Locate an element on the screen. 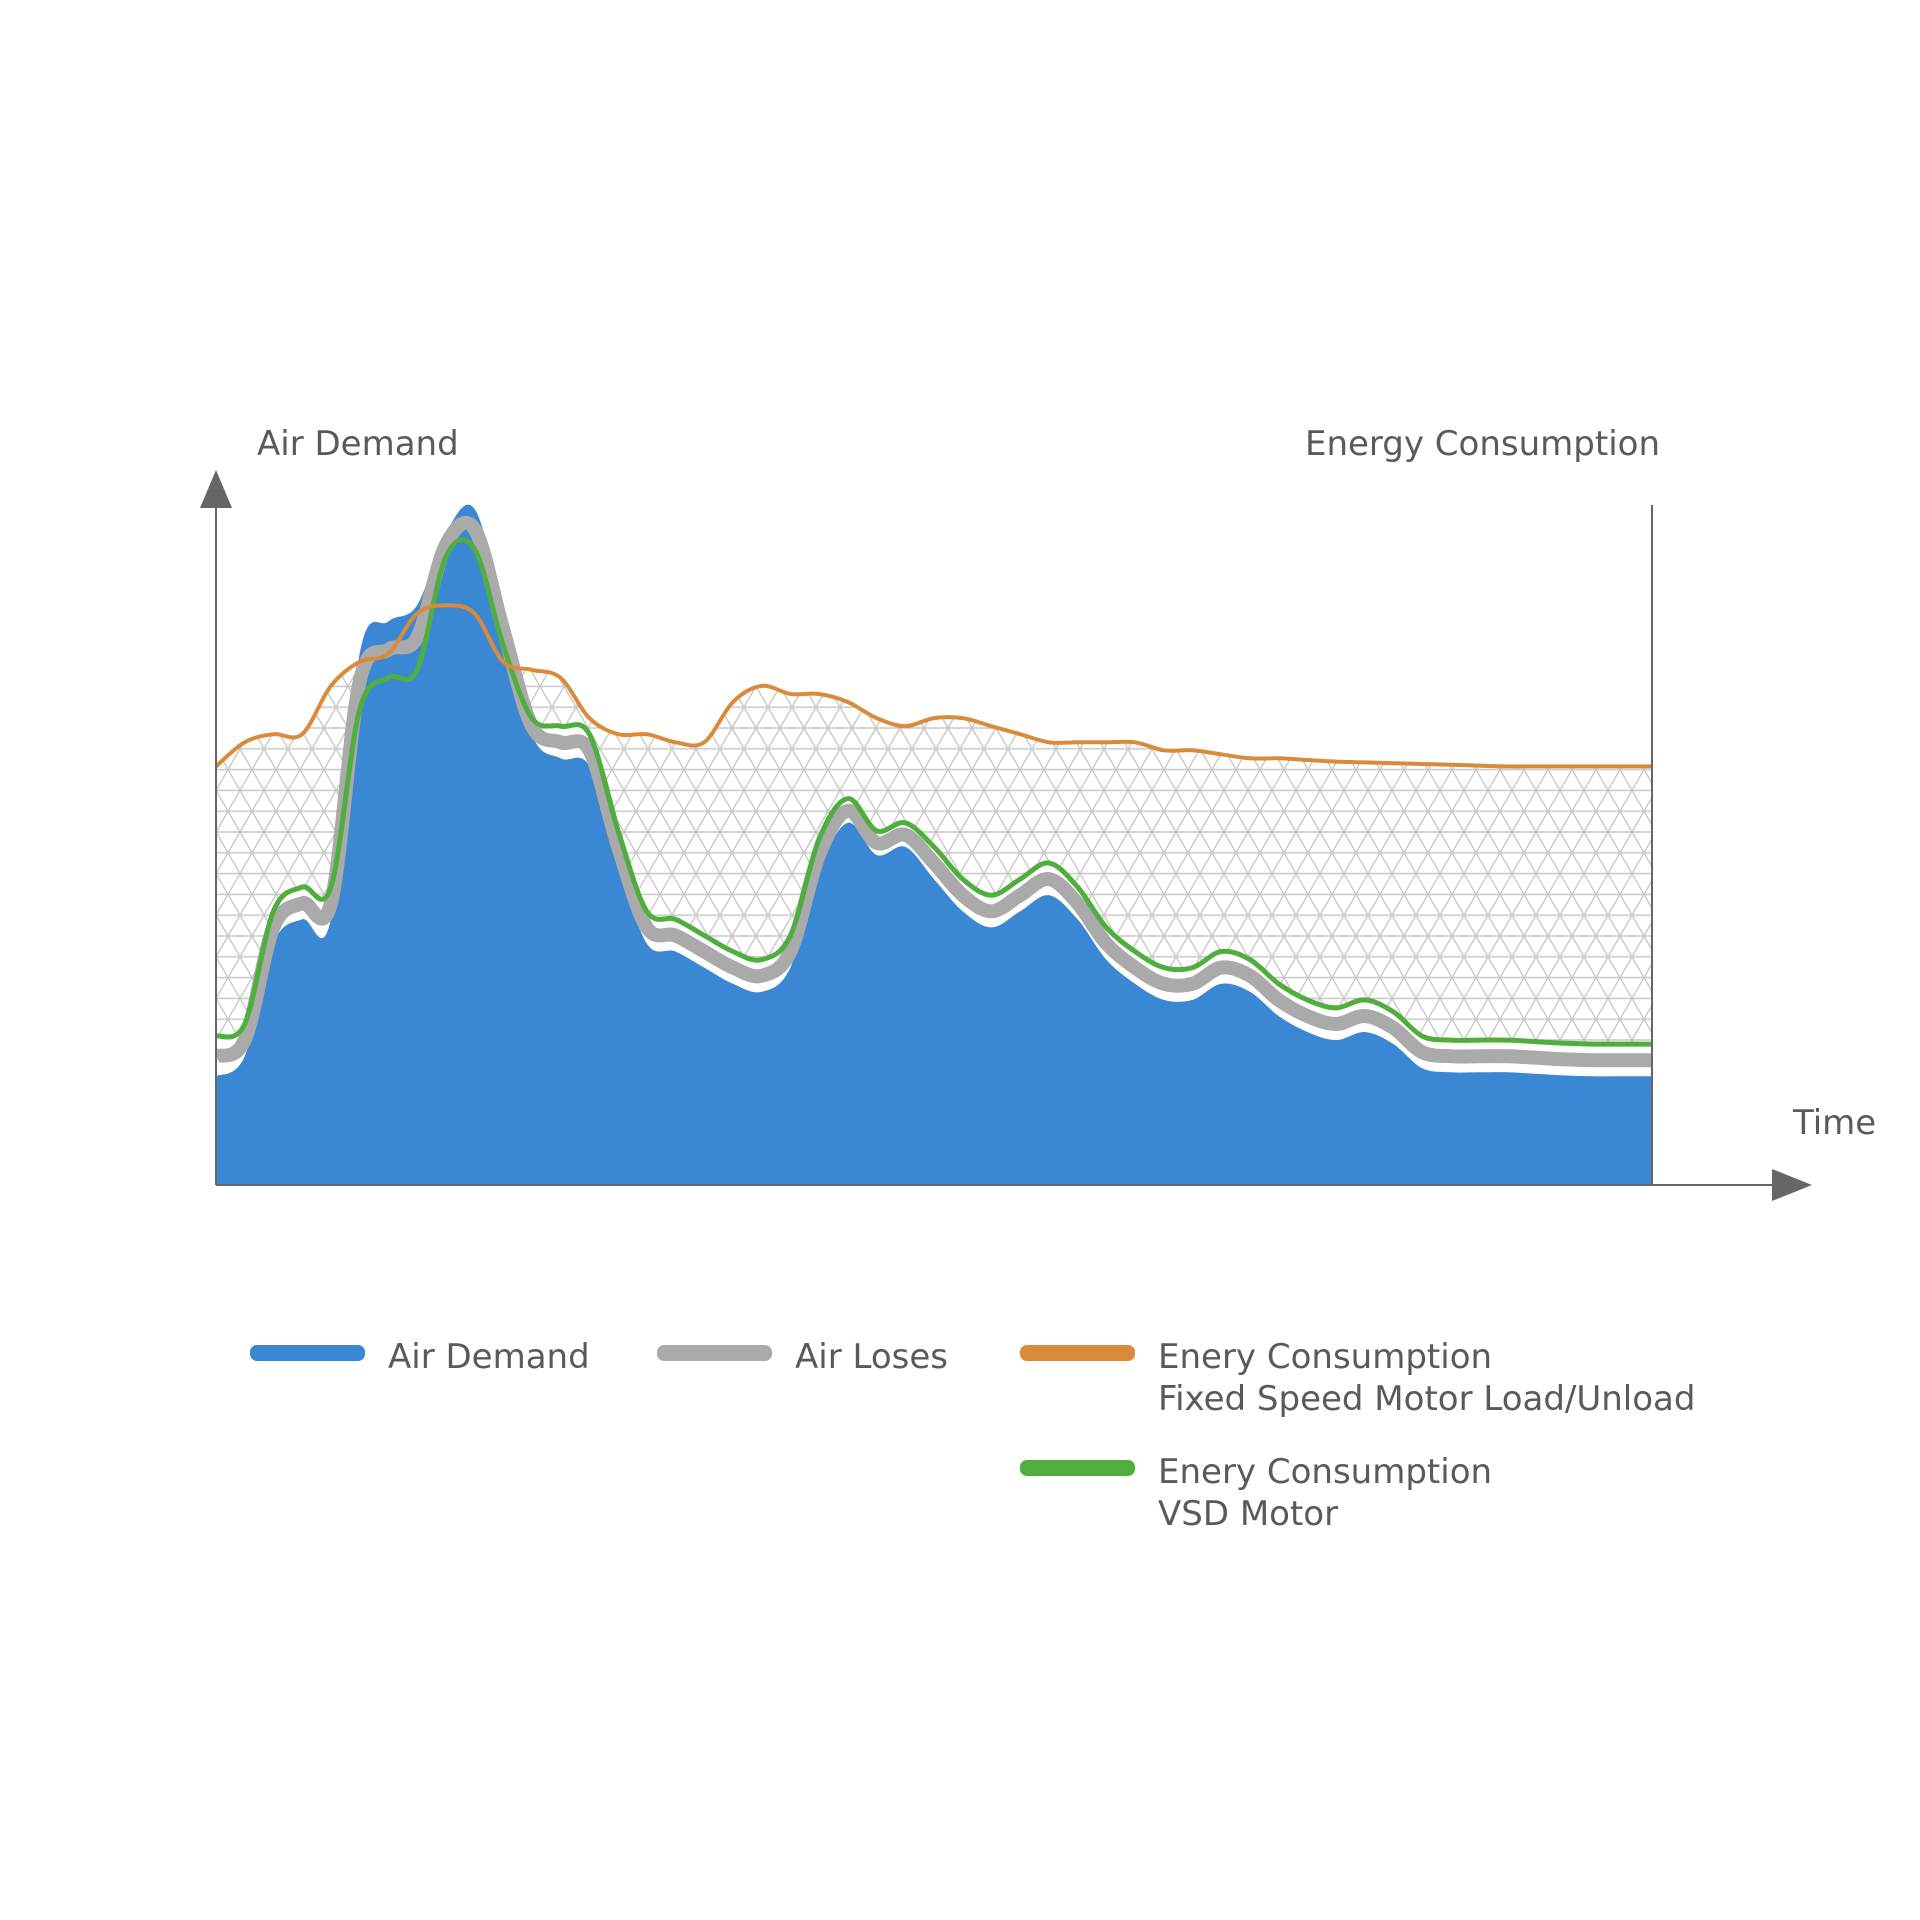 The height and width of the screenshot is (1920, 1920). legend-swatch-air-demand is located at coordinates (307, 1353).